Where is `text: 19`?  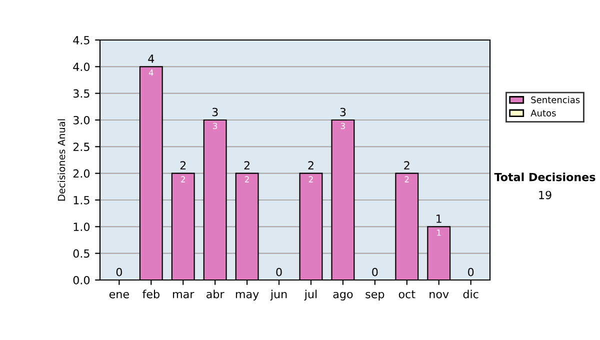
text: 19 is located at coordinates (545, 195).